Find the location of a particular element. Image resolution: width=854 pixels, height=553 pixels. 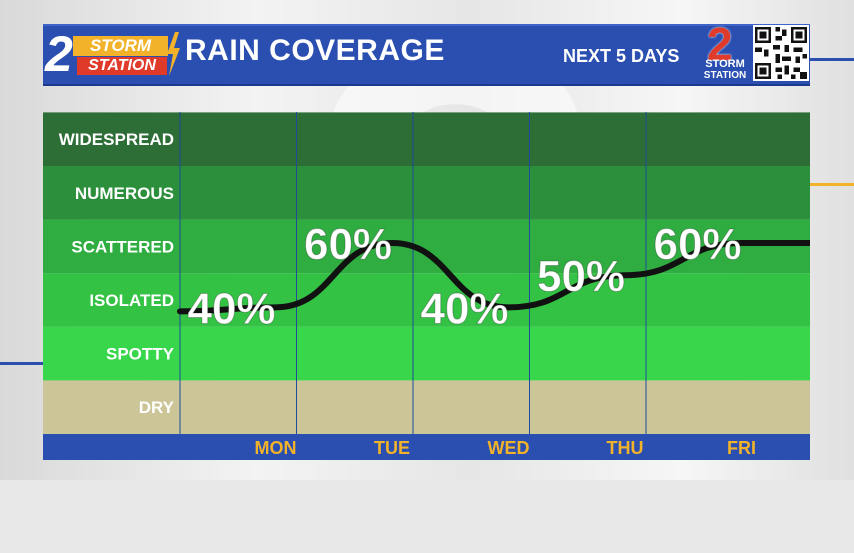

coverage-band-dry is located at coordinates (426, 407).